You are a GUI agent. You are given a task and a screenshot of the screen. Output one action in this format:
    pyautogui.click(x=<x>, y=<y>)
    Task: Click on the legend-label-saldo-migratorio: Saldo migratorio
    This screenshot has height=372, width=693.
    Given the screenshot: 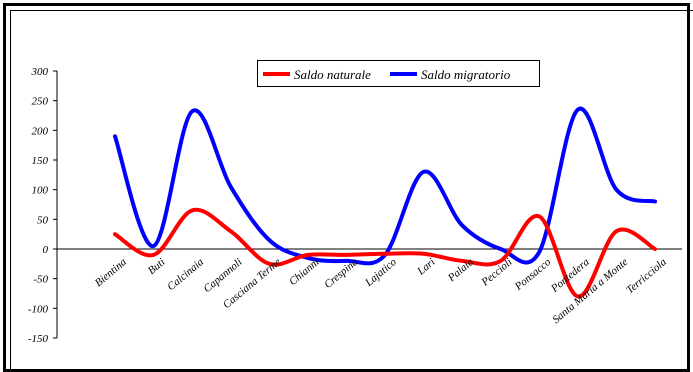 What is the action you would take?
    pyautogui.click(x=466, y=74)
    